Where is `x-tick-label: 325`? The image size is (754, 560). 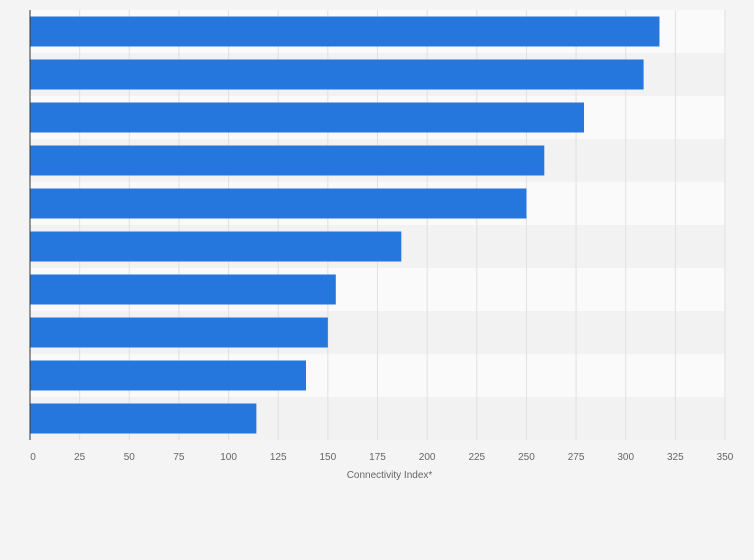 x-tick-label: 325 is located at coordinates (675, 457).